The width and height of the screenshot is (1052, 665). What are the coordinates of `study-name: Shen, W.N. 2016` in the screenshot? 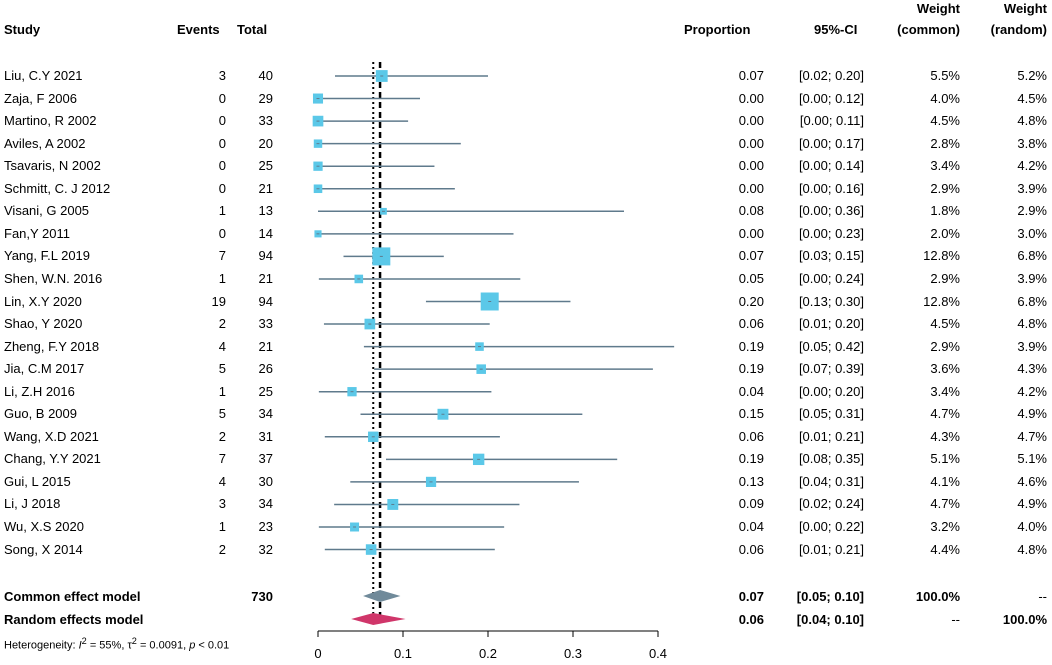 It's located at (53, 278).